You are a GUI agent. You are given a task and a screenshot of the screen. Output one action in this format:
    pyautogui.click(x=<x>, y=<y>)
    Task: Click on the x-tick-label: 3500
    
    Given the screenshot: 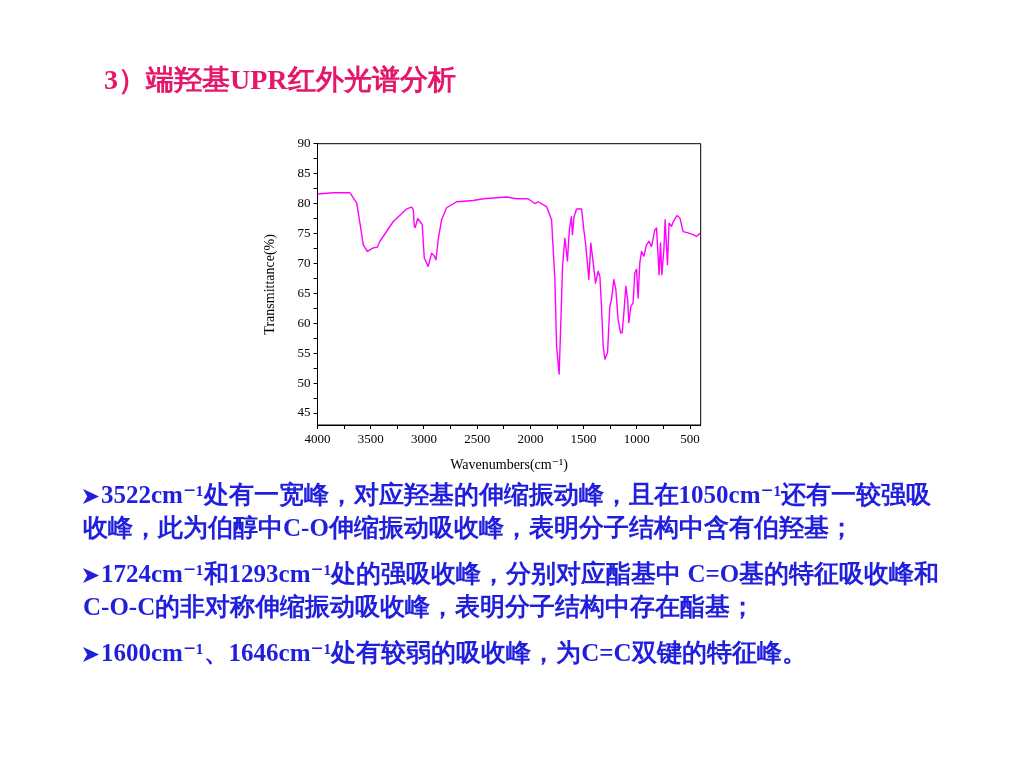 What is the action you would take?
    pyautogui.click(x=370, y=439)
    